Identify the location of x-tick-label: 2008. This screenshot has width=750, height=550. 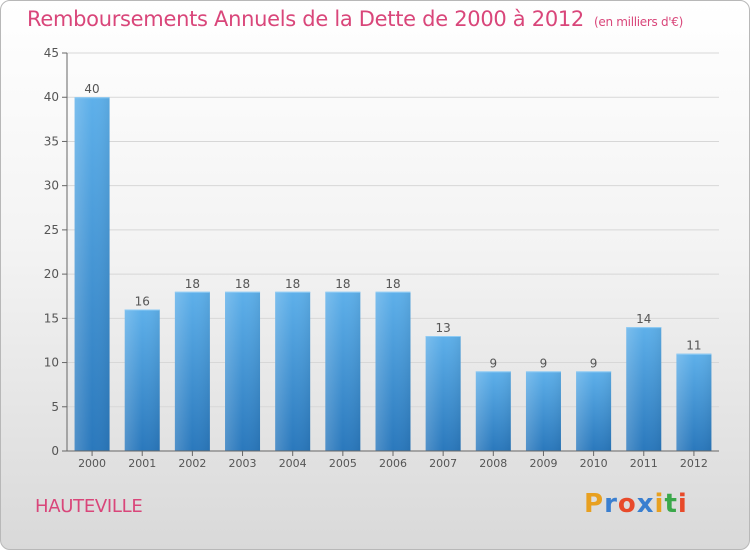
(493, 463).